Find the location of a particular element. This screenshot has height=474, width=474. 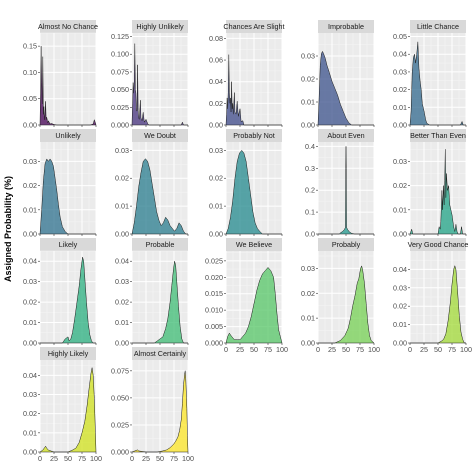

strip-label: Improbable is located at coordinates (346, 26).